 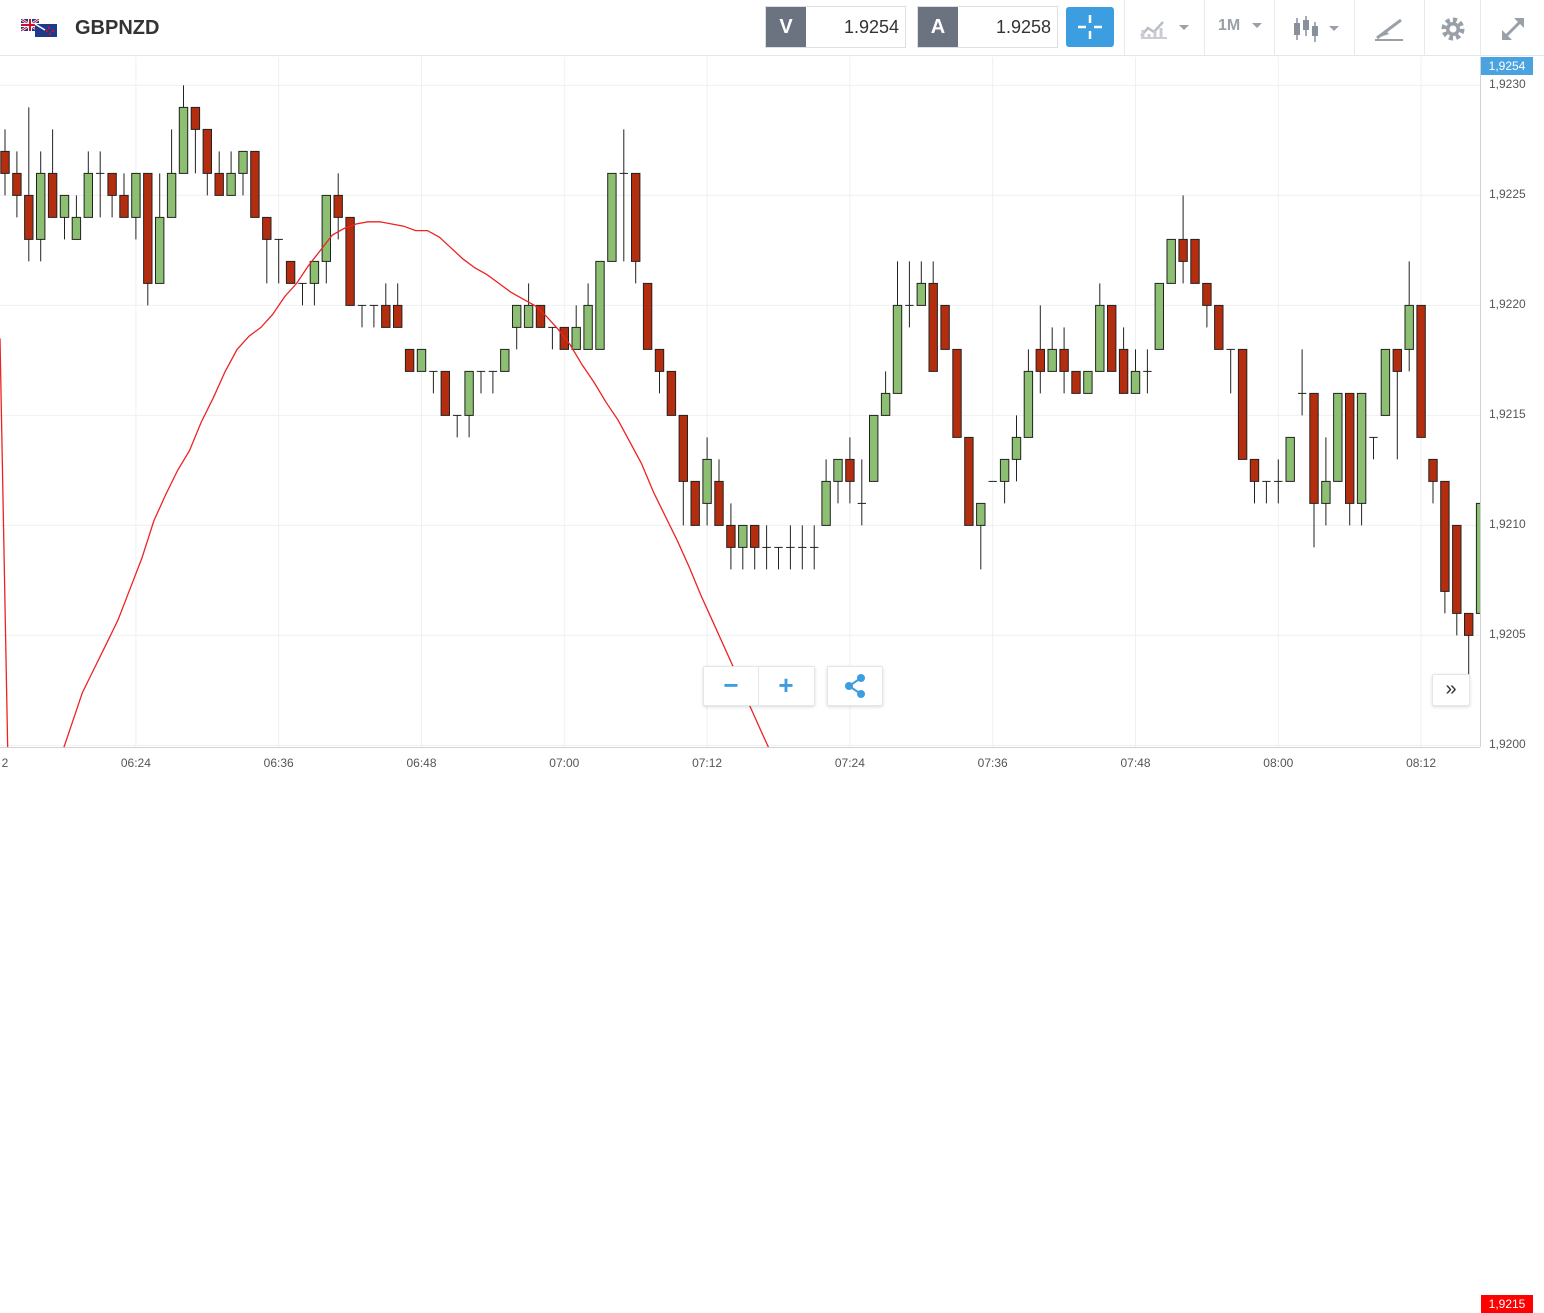 What do you see at coordinates (1512, 28) in the screenshot?
I see `fullscreen-button` at bounding box center [1512, 28].